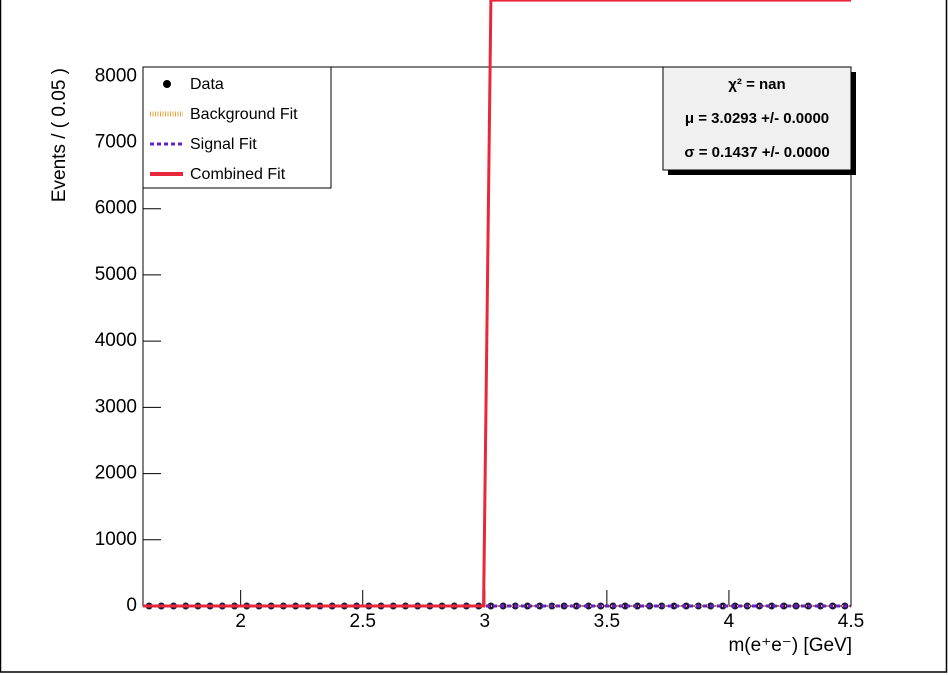 The width and height of the screenshot is (948, 675). Describe the element at coordinates (729, 621) in the screenshot. I see `x-tick-label: 4` at that location.